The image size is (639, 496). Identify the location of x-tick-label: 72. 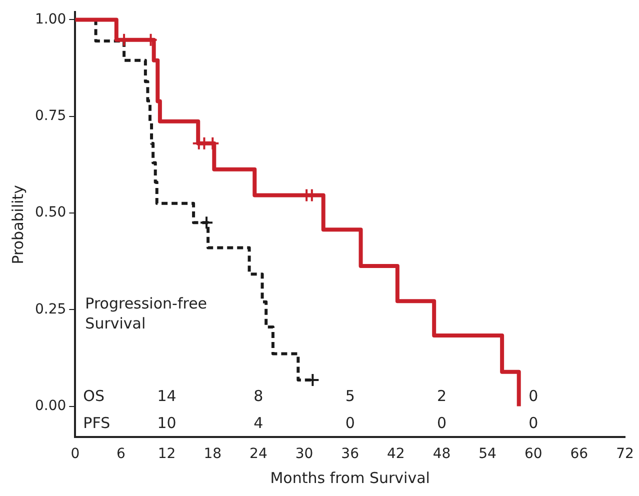
(625, 454).